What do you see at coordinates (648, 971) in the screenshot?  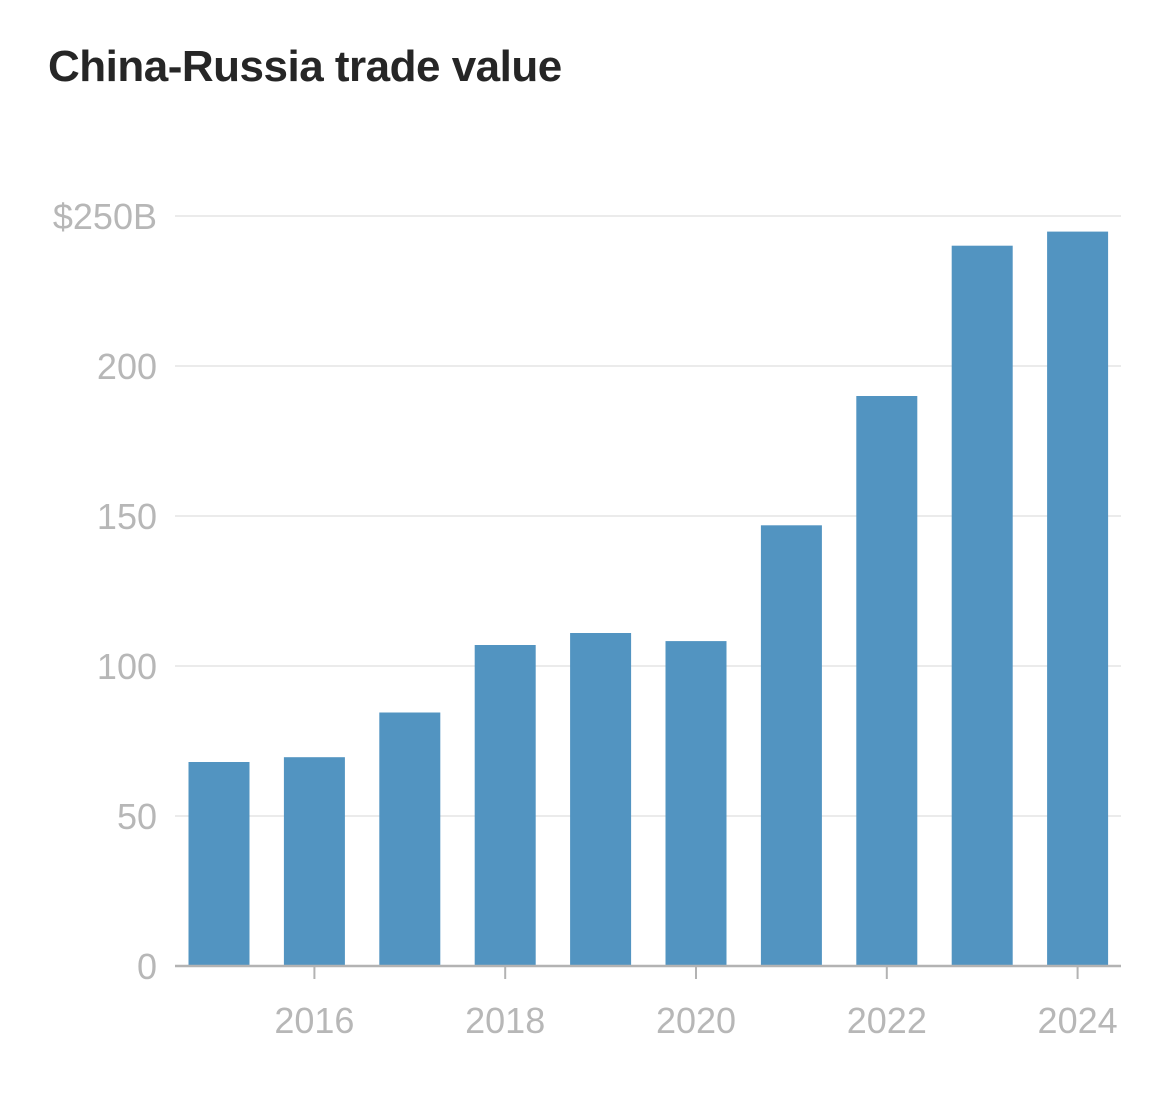 I see `axes` at bounding box center [648, 971].